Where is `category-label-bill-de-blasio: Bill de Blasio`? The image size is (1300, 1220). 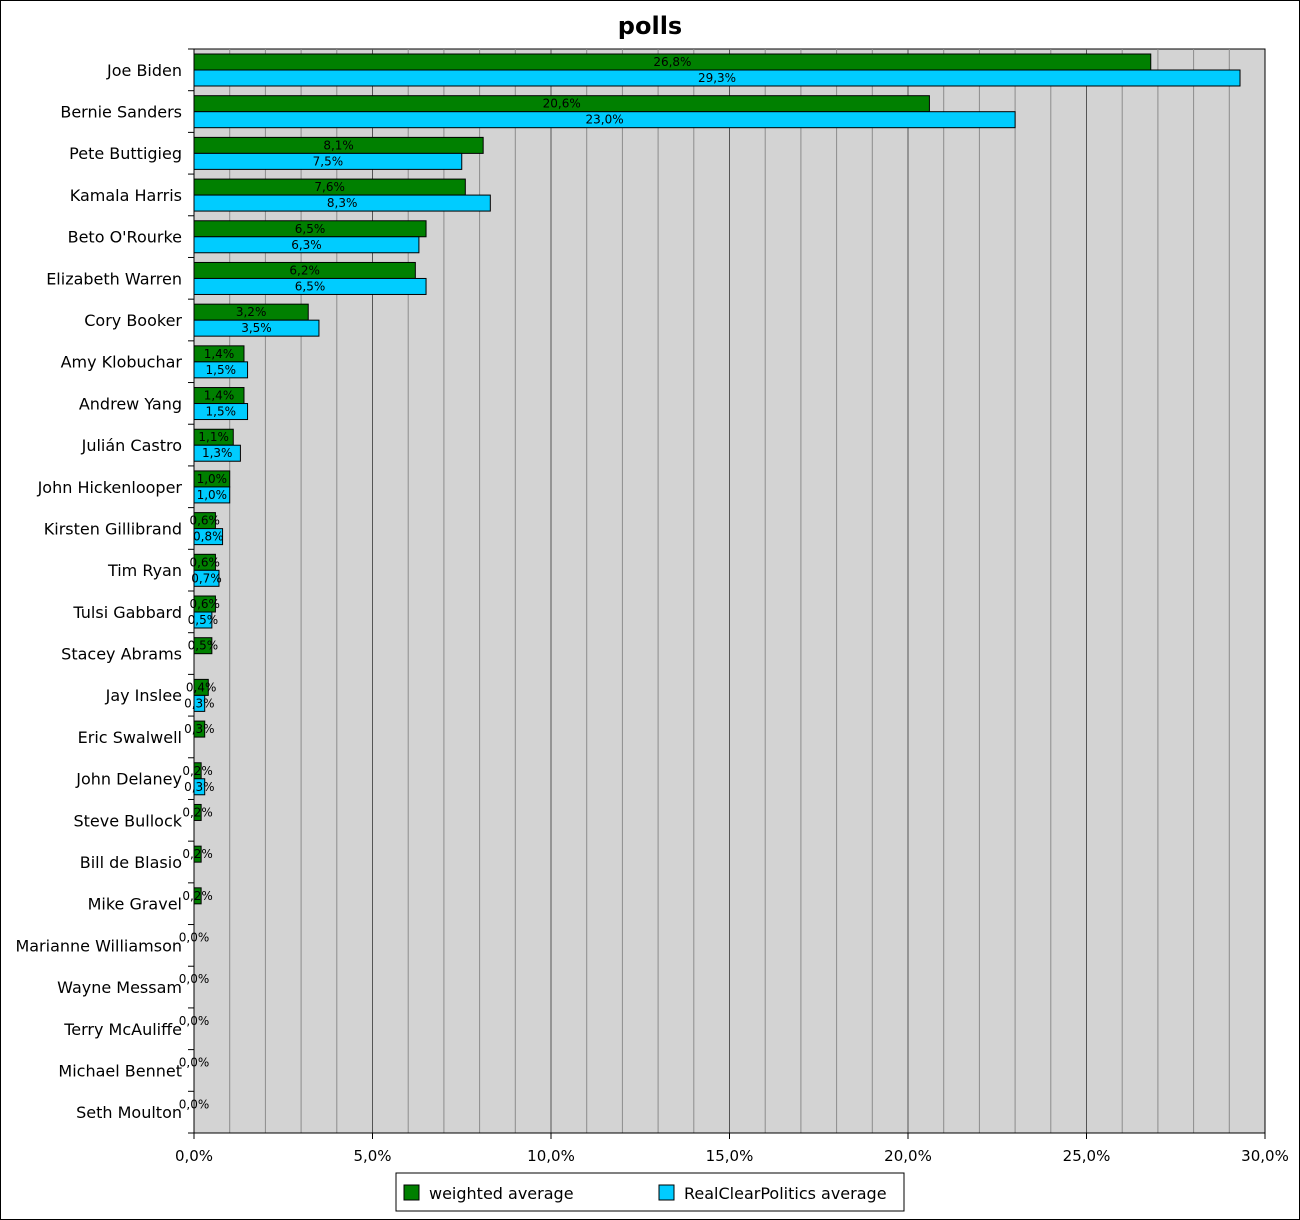
category-label-bill-de-blasio: Bill de Blasio is located at coordinates (131, 862).